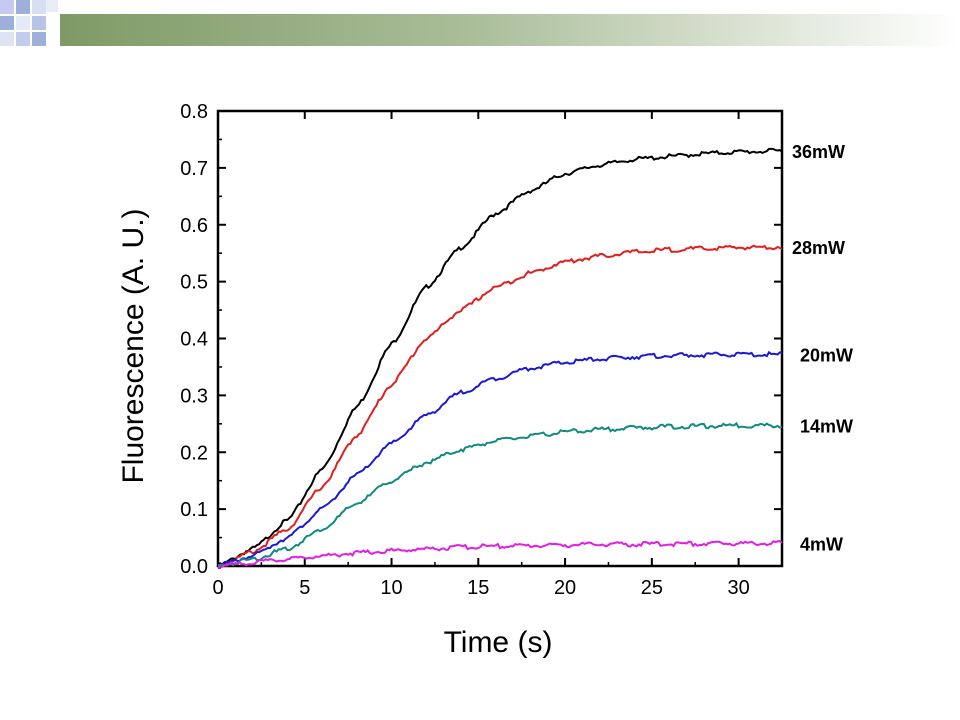  Describe the element at coordinates (194, 283) in the screenshot. I see `y-tick-label: 0.5` at that location.